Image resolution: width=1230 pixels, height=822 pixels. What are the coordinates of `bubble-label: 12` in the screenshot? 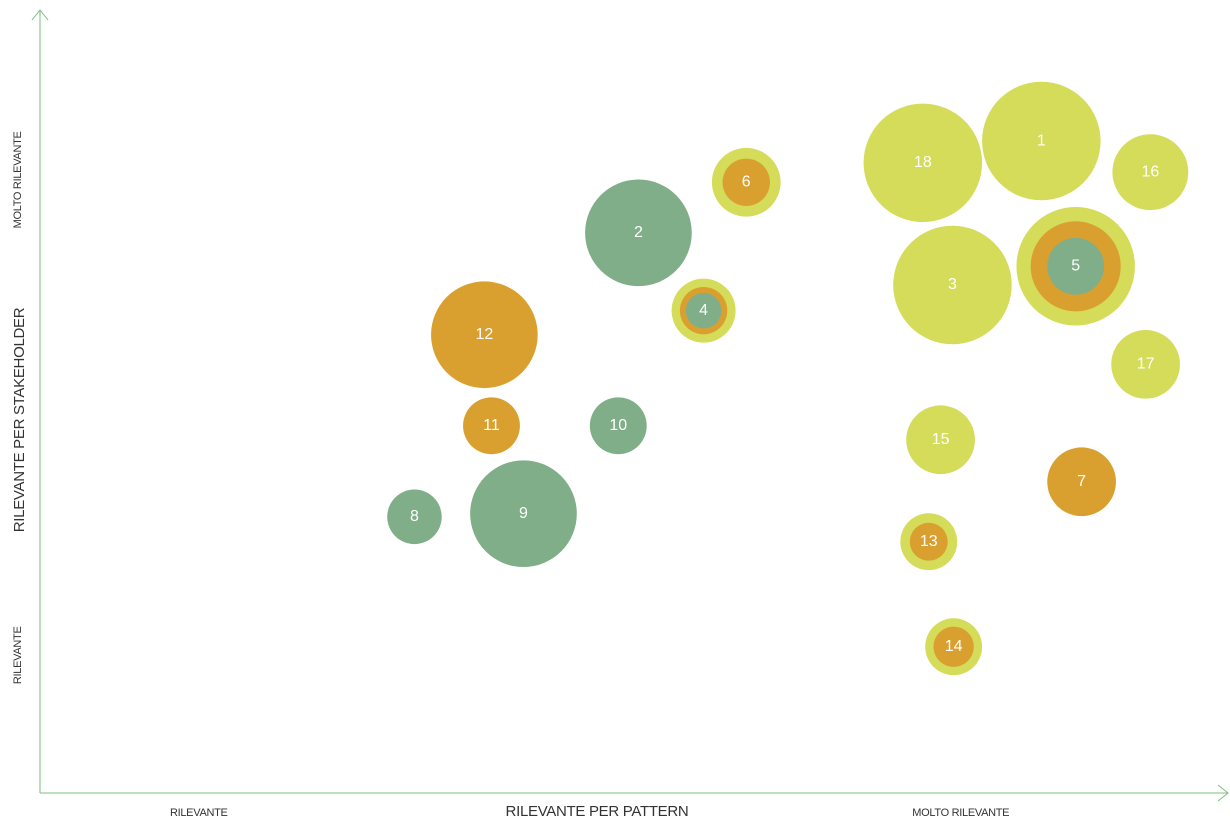 It's located at (484, 334).